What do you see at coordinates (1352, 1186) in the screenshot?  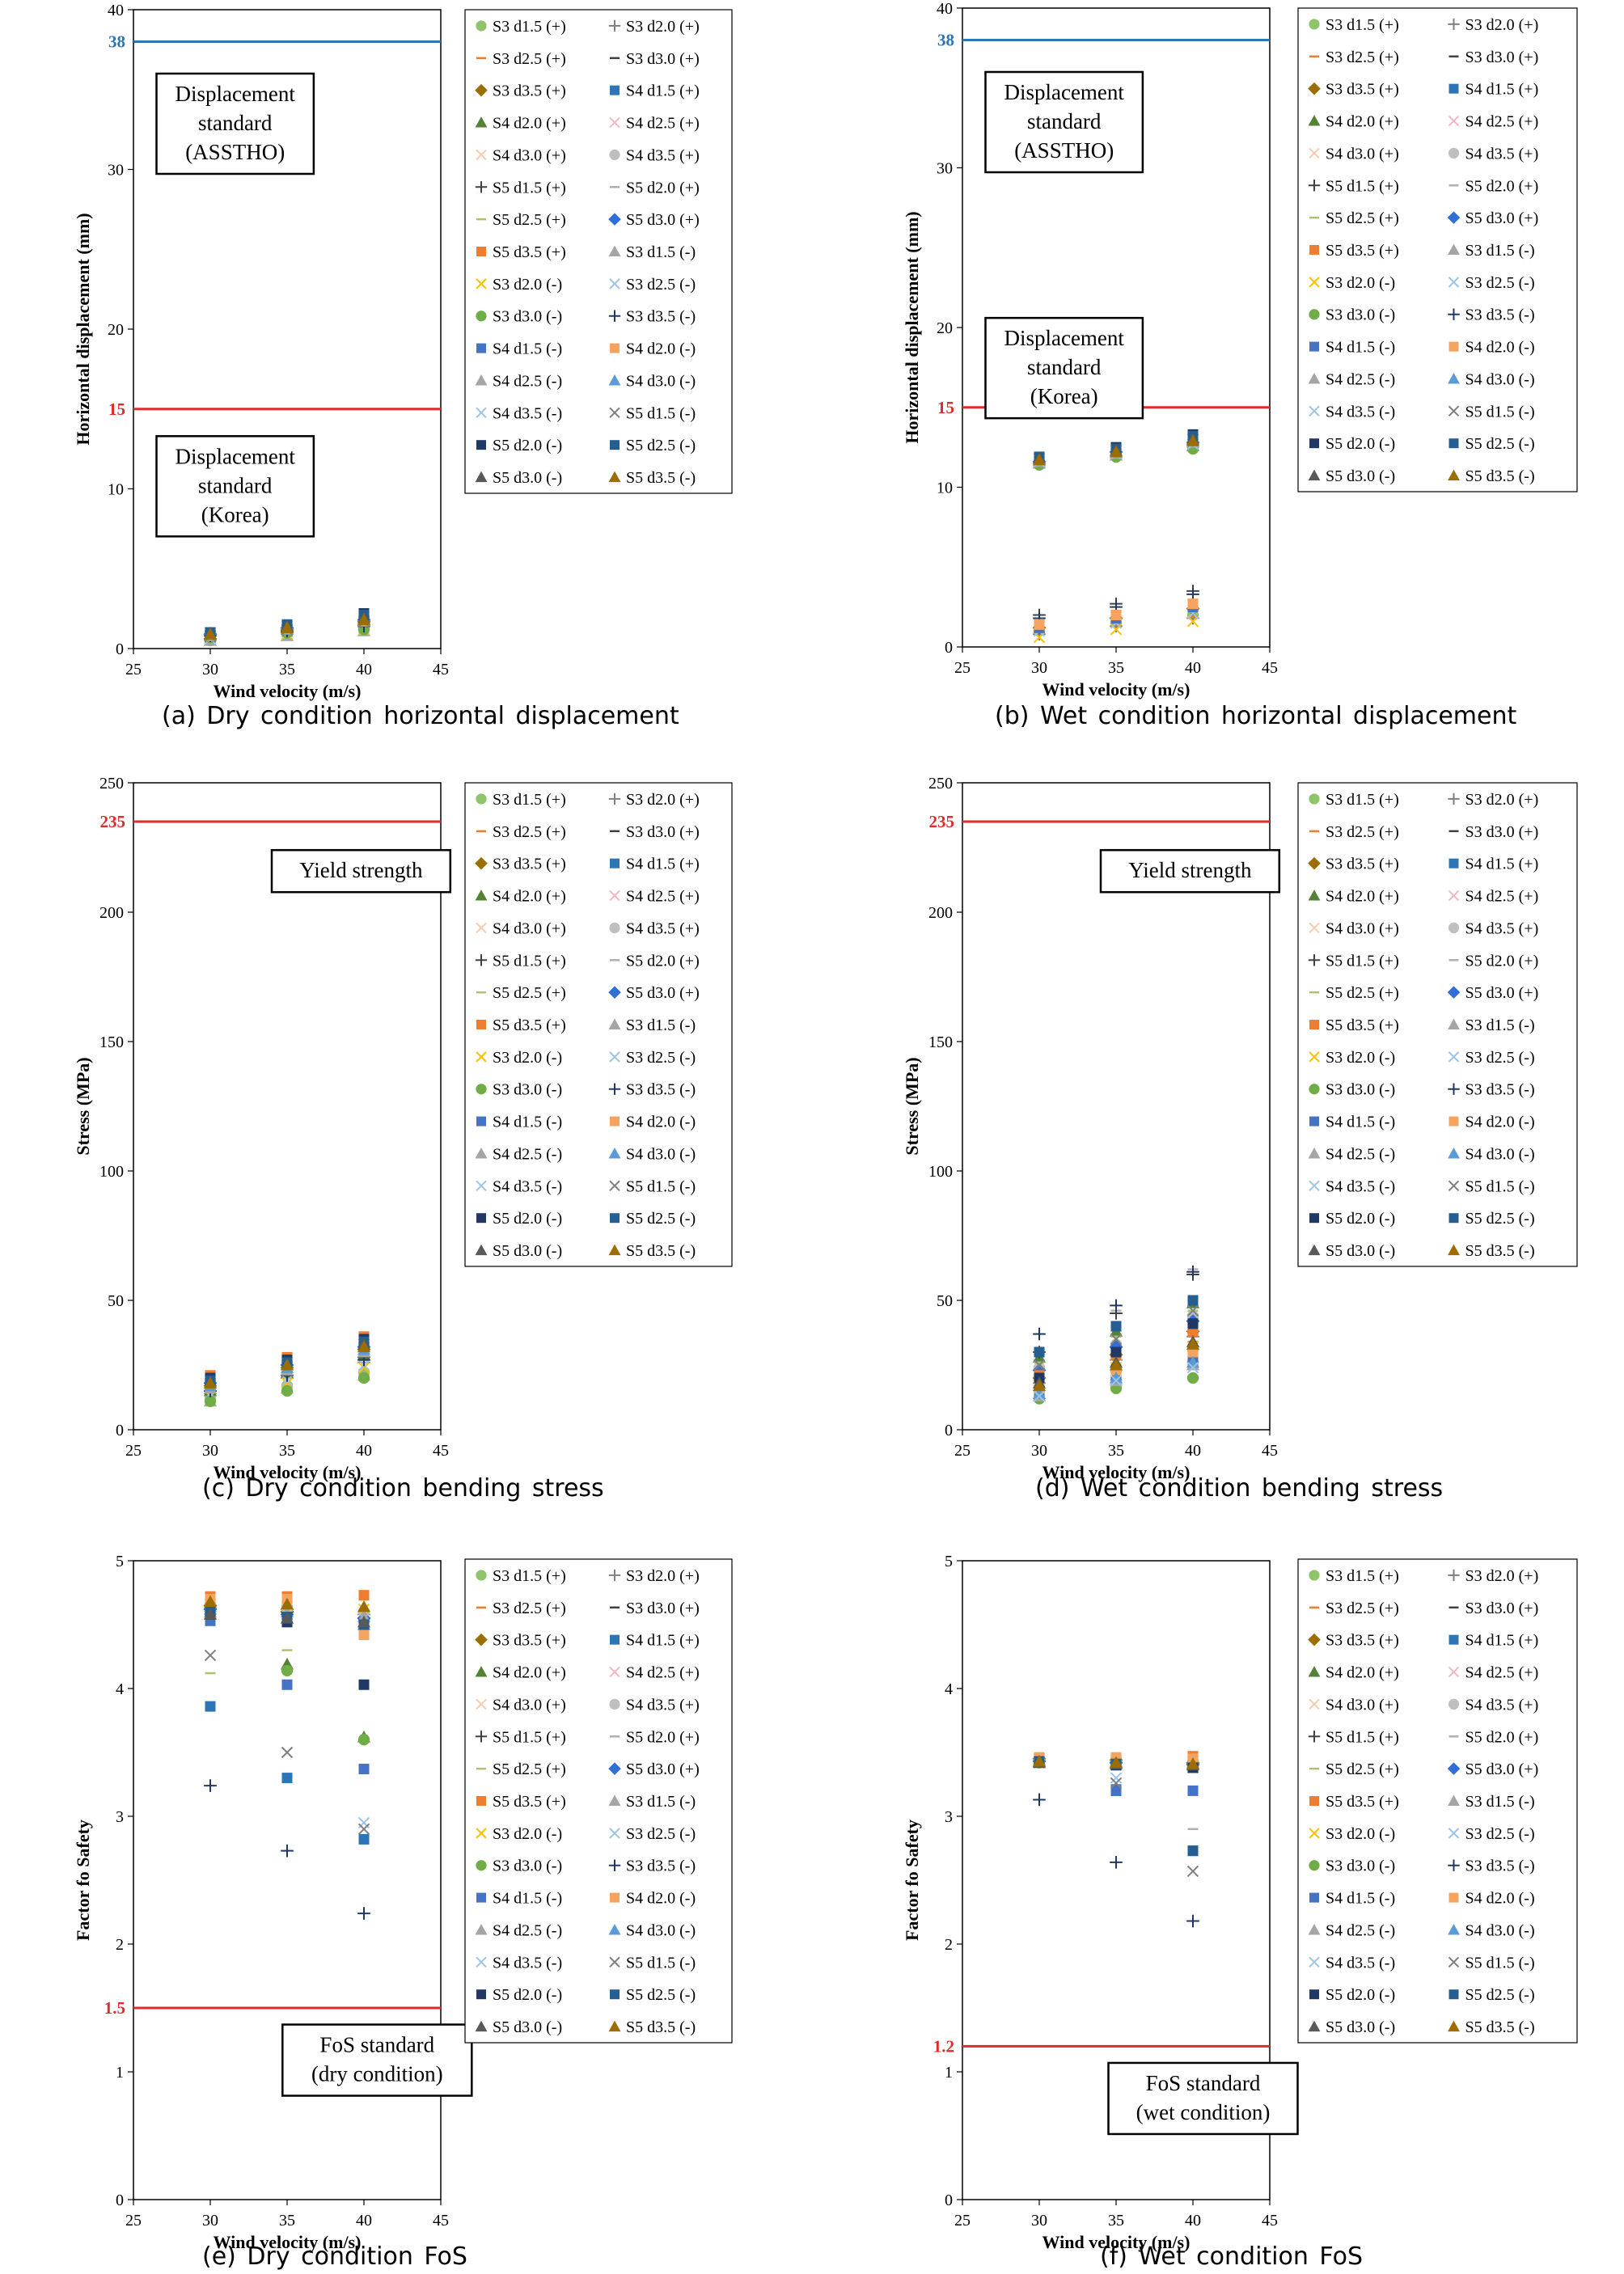 I see `legend-item: S4 d3.5 (-)` at bounding box center [1352, 1186].